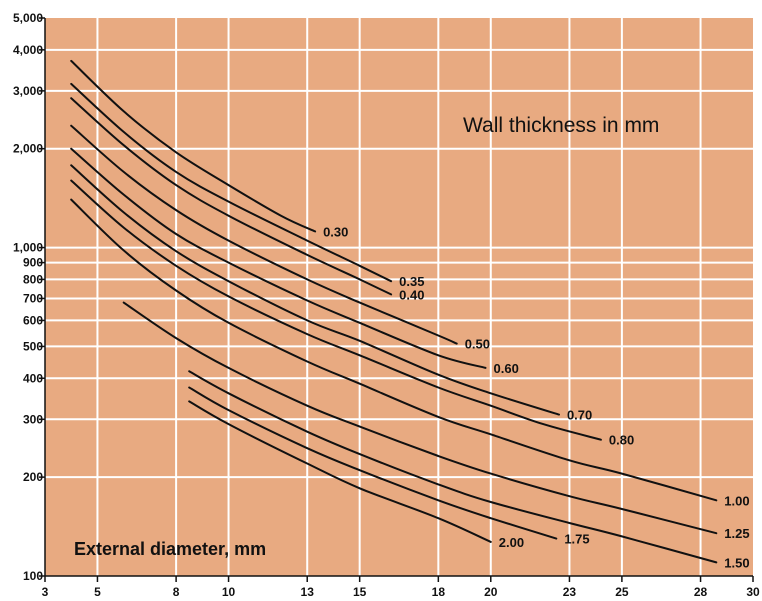  What do you see at coordinates (701, 592) in the screenshot?
I see `x-tick-label: 28` at bounding box center [701, 592].